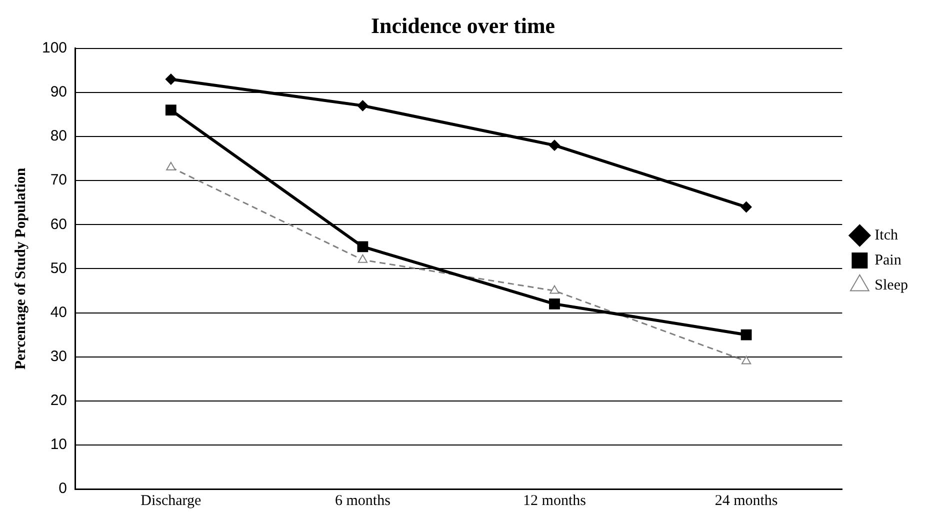 This screenshot has height=525, width=940. What do you see at coordinates (59, 268) in the screenshot?
I see `y-tick-label: 50` at bounding box center [59, 268].